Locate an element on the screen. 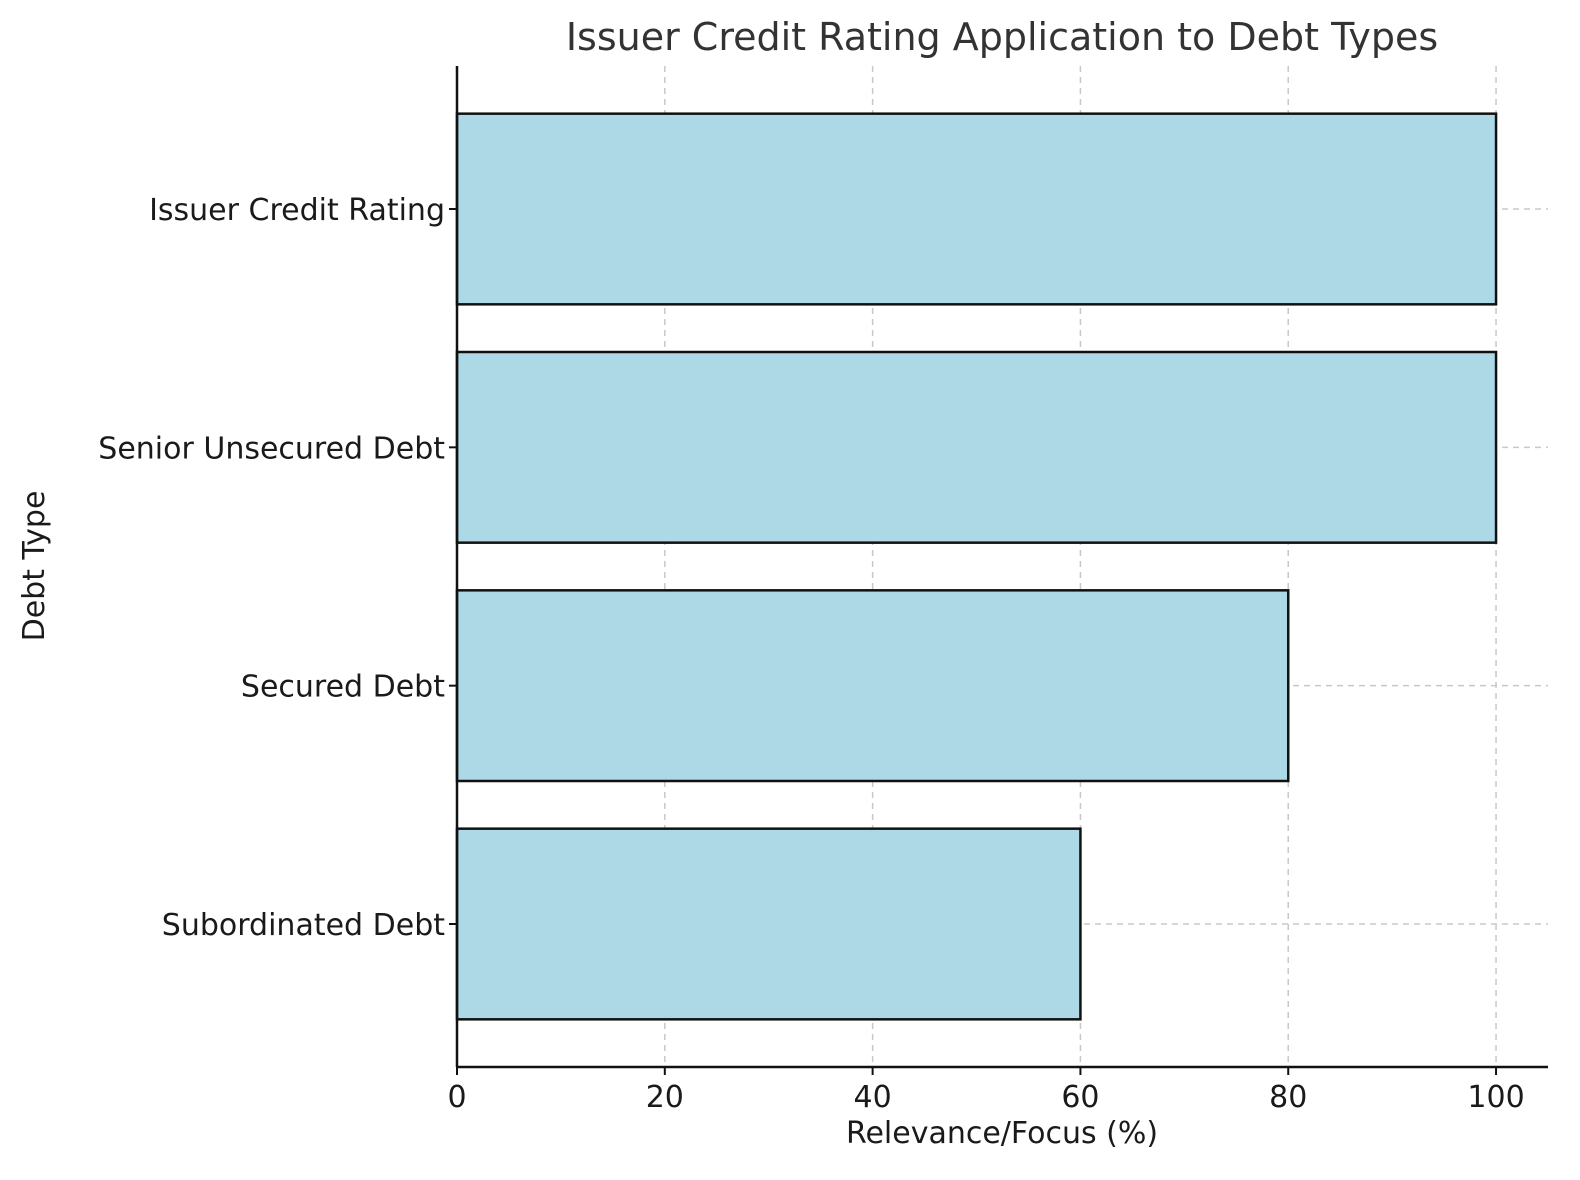  y-axis-label: Debt Type is located at coordinates (34, 566).